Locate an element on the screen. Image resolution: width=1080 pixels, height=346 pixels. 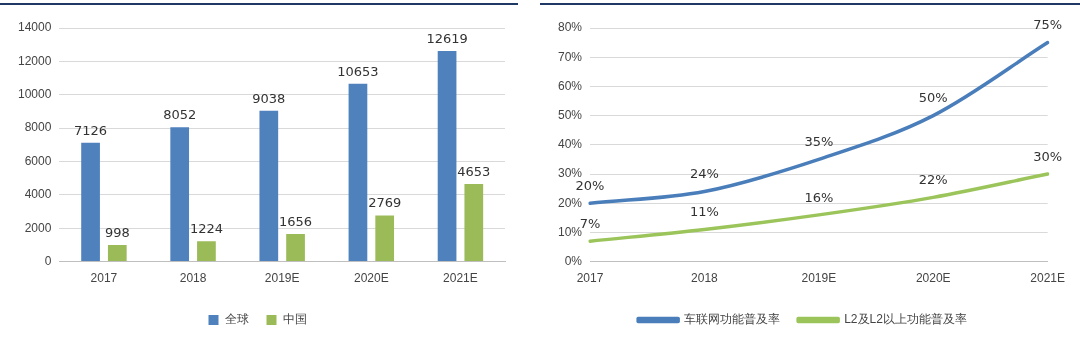
y-tick-label: 0% is located at coordinates (573, 260).